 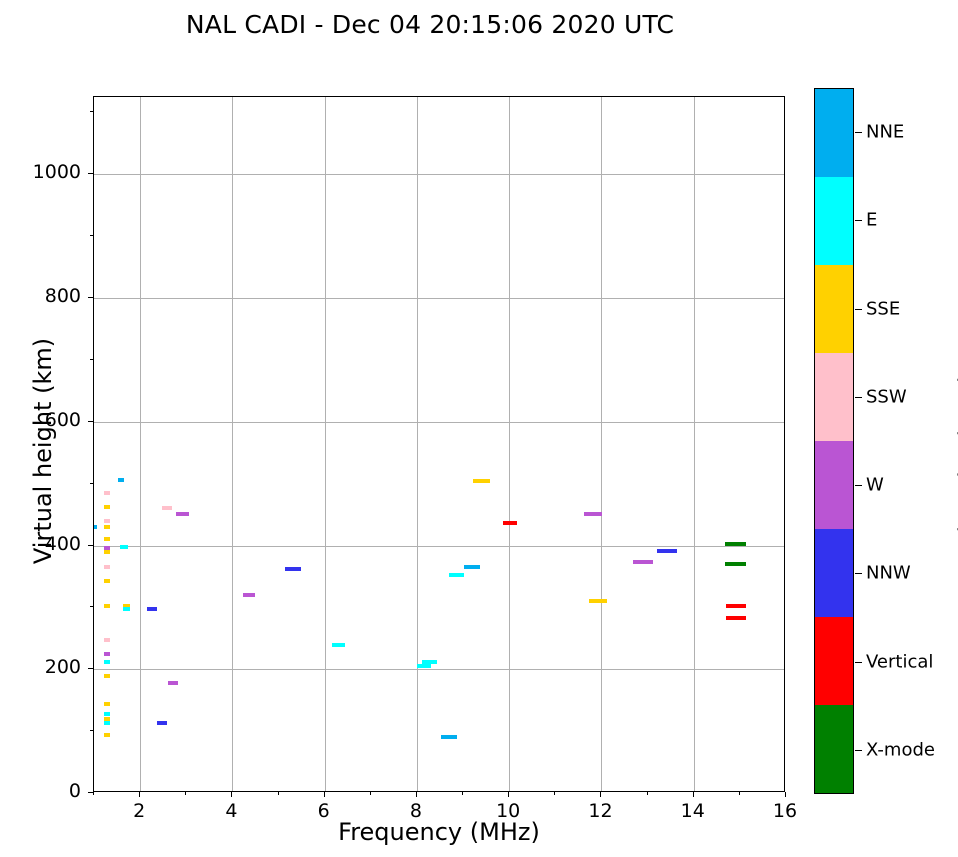 I want to click on y-axis-ticklabel: 1000, so click(x=56, y=172).